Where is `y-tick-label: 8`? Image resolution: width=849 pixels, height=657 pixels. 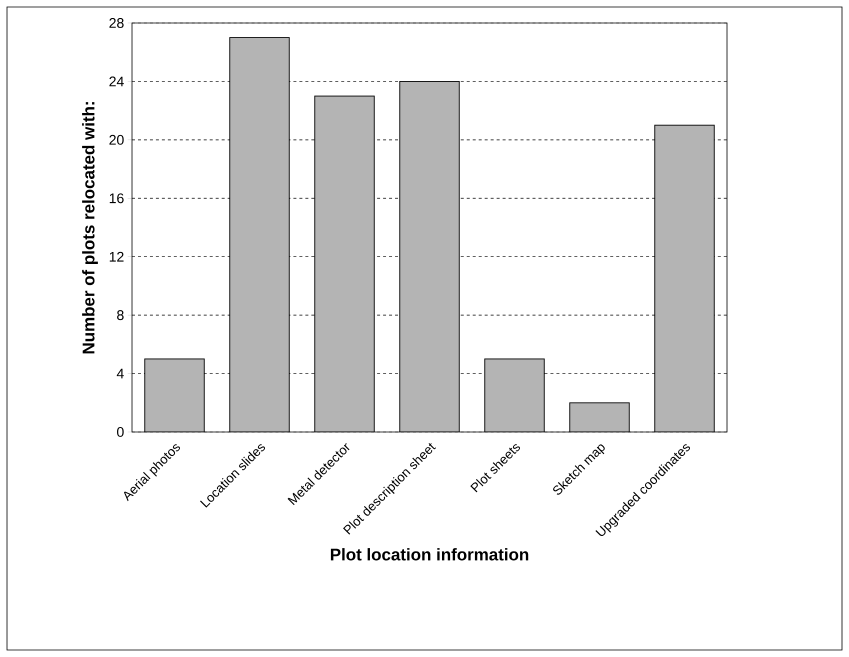 y-tick-label: 8 is located at coordinates (120, 315).